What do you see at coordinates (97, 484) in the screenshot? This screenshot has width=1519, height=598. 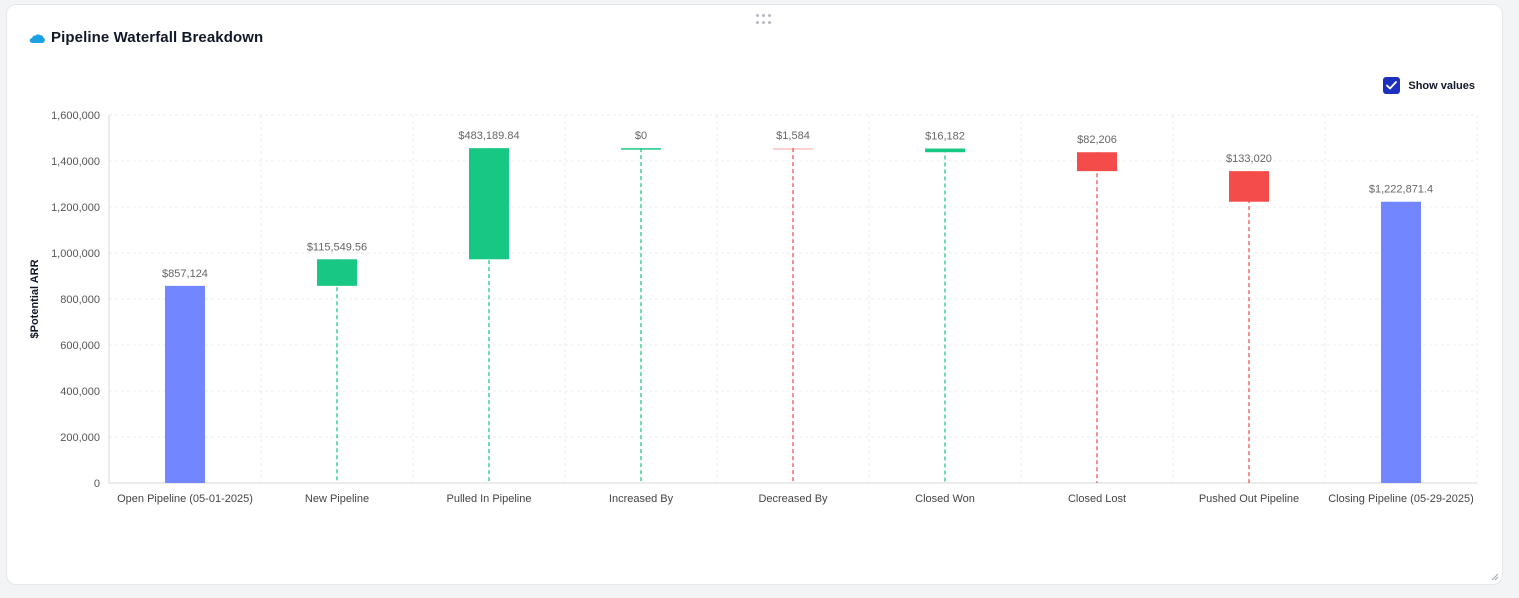 I see `y-tick-label: 0` at bounding box center [97, 484].